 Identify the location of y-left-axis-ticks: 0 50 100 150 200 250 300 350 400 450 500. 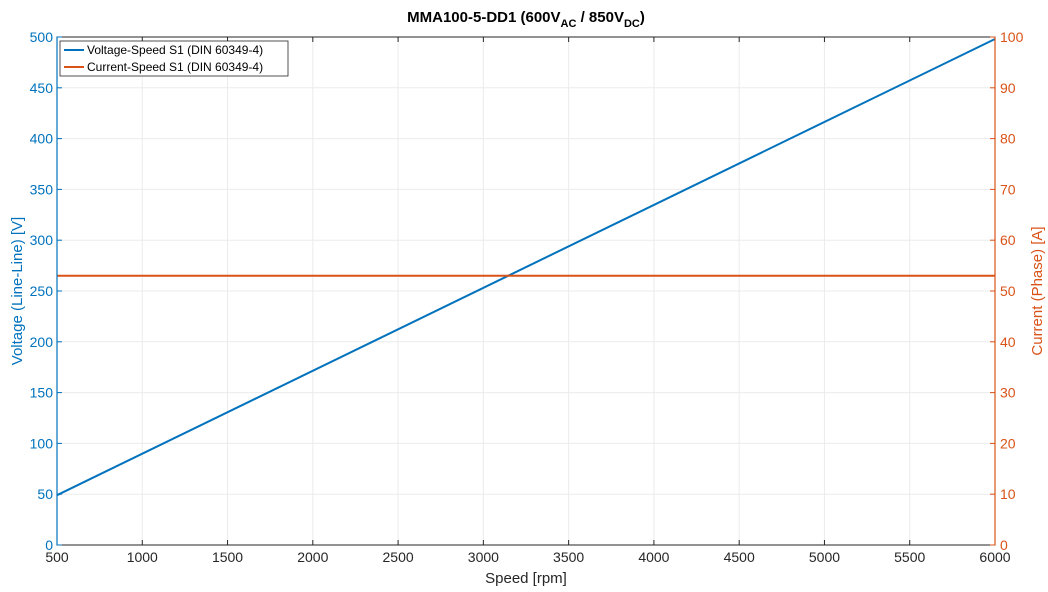
(46, 291).